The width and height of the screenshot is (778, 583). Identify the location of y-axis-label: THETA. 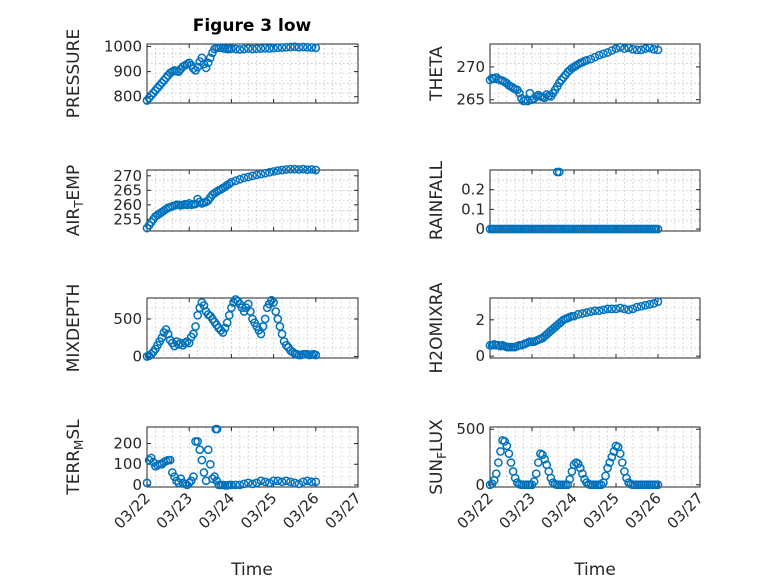
(437, 74).